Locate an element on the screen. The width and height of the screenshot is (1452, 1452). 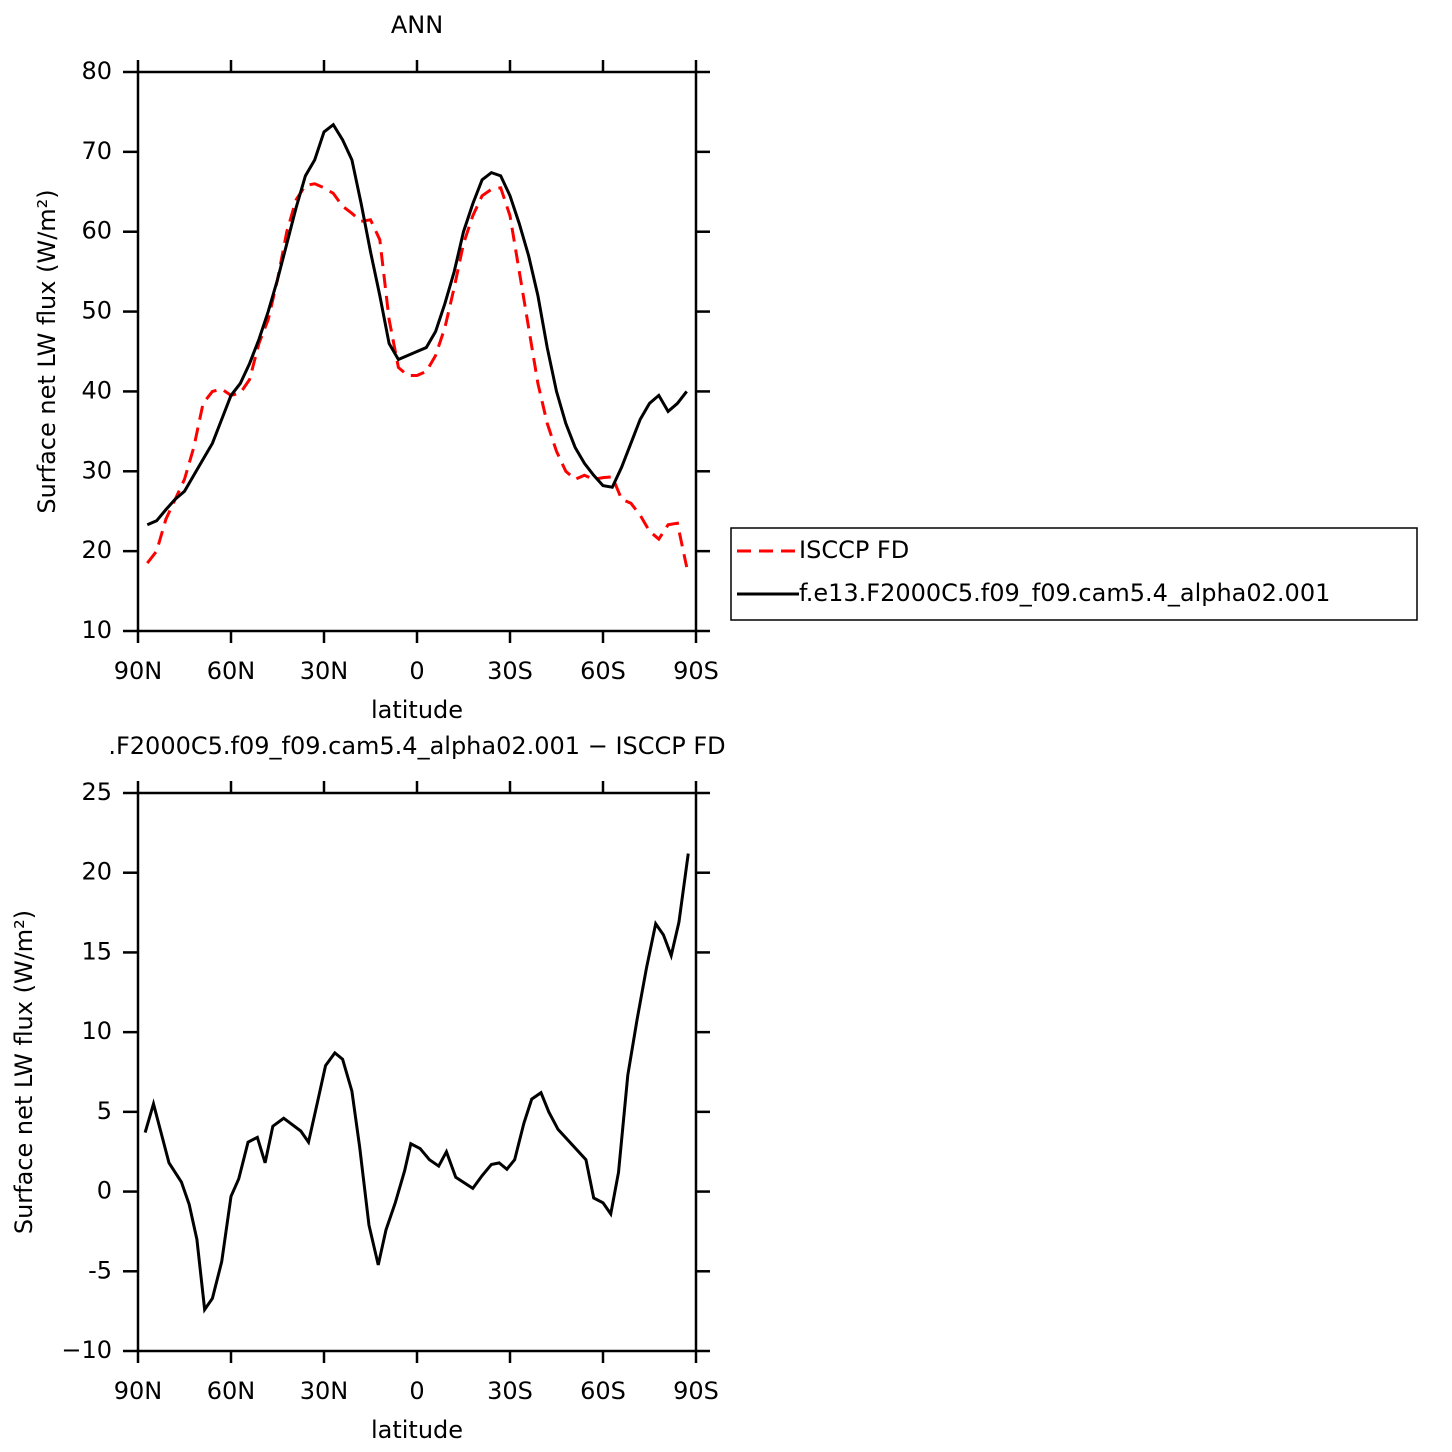
y-tick-label: 50 is located at coordinates (96, 311).